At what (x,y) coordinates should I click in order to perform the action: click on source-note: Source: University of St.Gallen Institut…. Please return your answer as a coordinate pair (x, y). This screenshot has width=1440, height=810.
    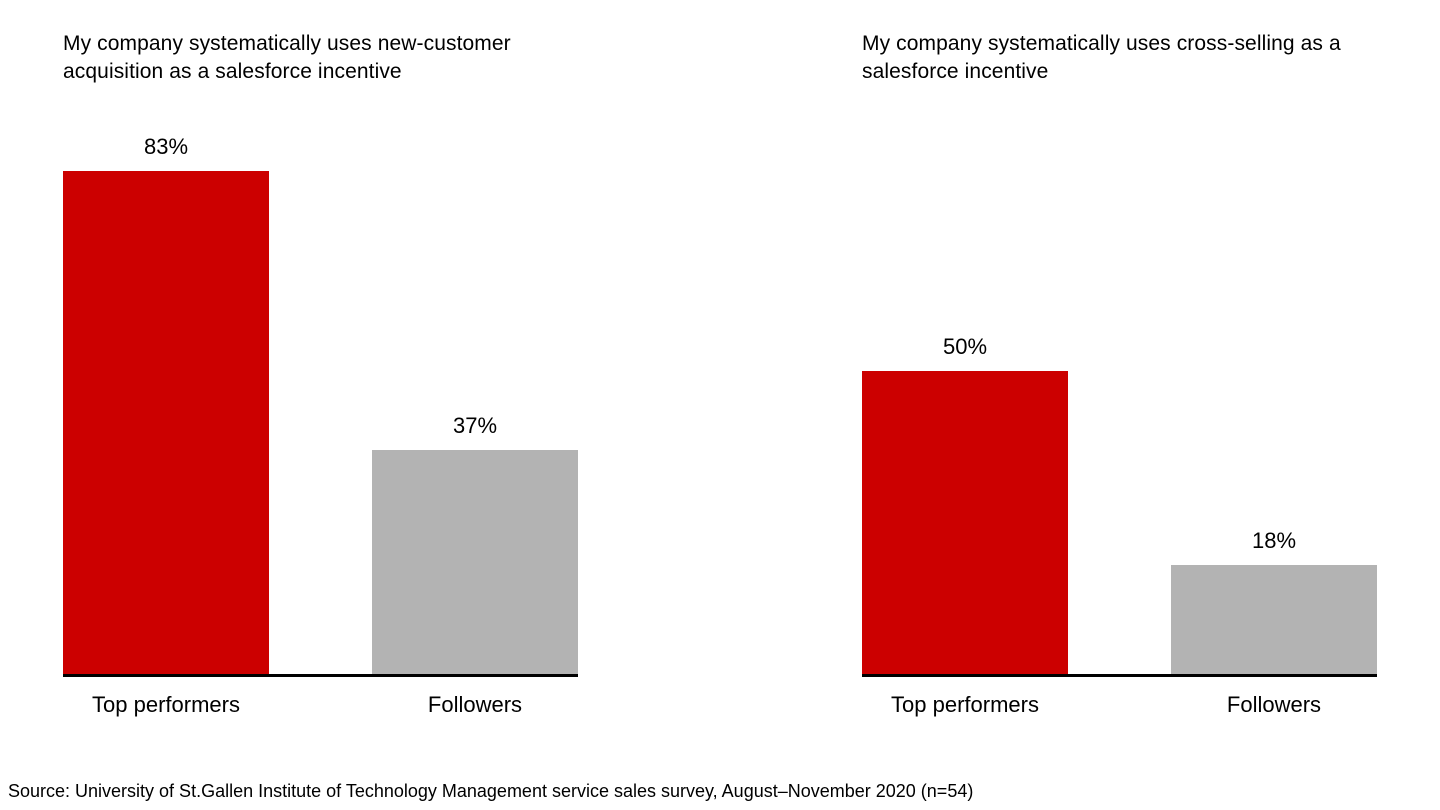
    Looking at the image, I should click on (491, 791).